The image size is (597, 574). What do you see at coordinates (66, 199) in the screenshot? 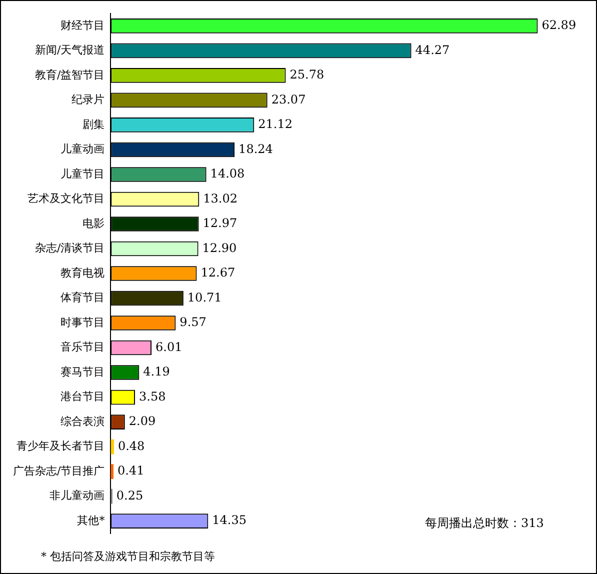
I see `y-tick-label: 艺术及文化节目` at bounding box center [66, 199].